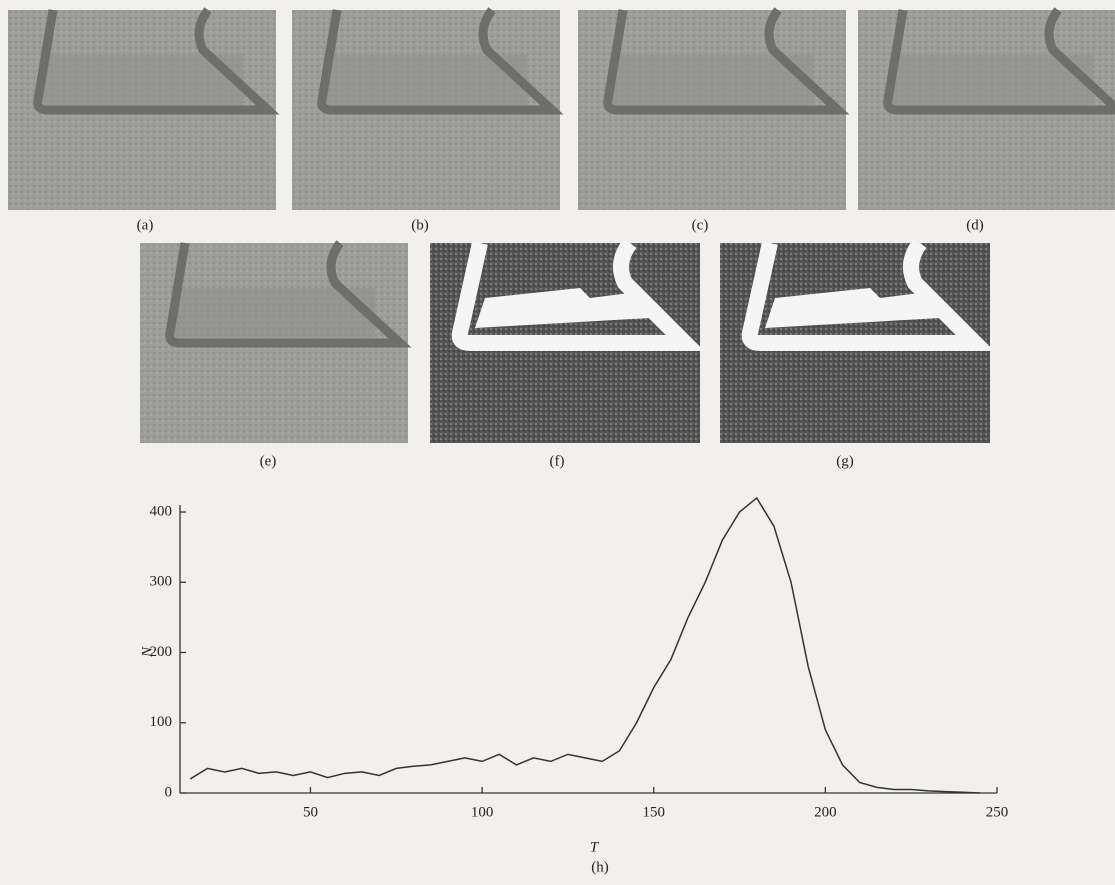  What do you see at coordinates (274, 343) in the screenshot?
I see `photo-e` at bounding box center [274, 343].